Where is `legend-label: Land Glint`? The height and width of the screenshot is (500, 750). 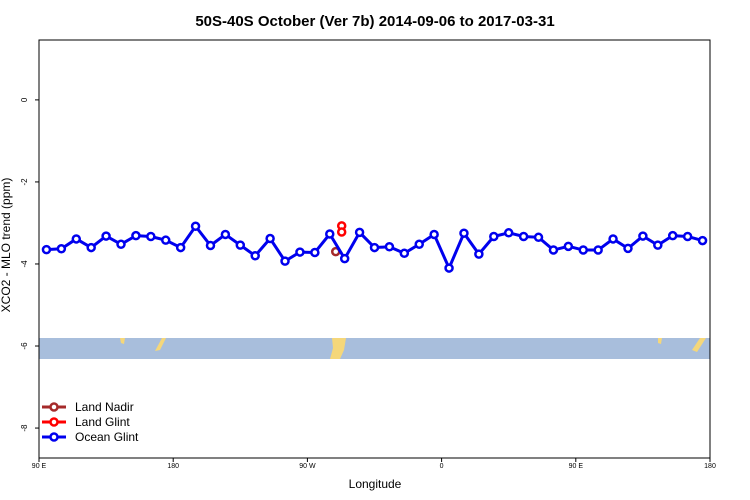
legend-label: Land Glint is located at coordinates (102, 422).